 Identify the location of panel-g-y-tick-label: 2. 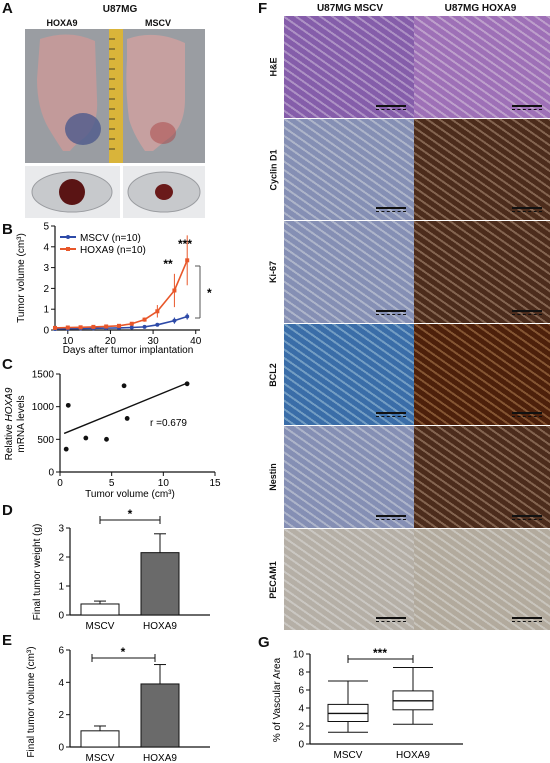
(301, 727).